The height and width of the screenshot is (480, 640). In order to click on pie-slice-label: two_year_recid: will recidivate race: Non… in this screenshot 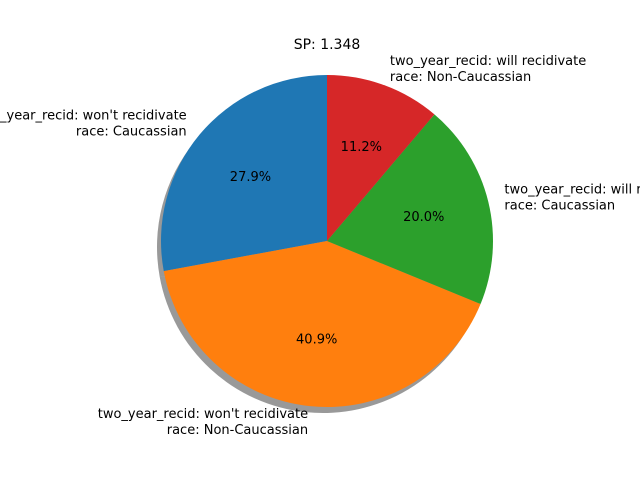, I will do `click(488, 69)`.